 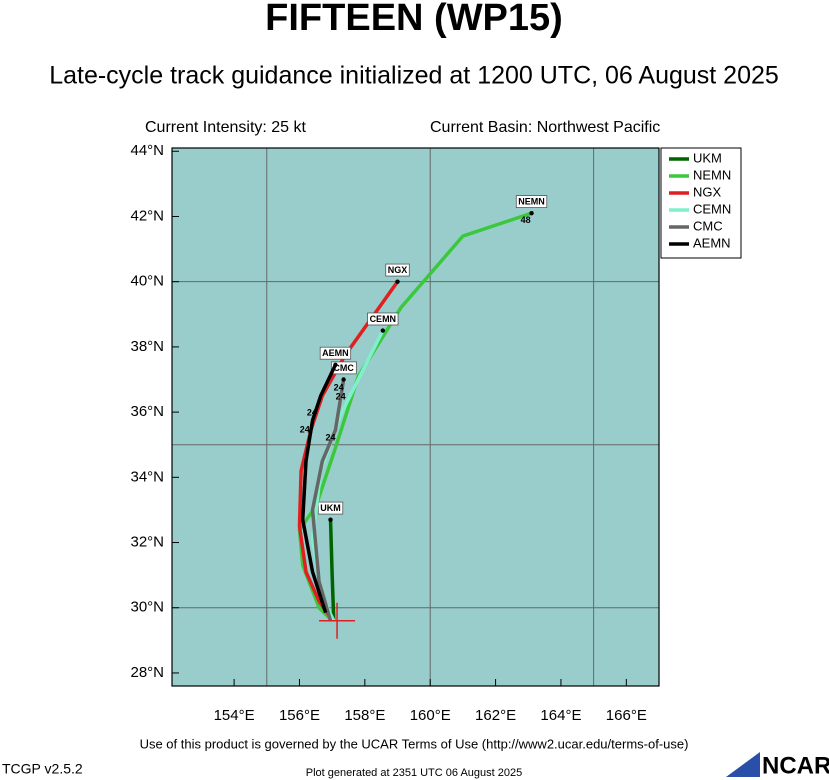 What do you see at coordinates (495, 715) in the screenshot?
I see `x-tick-label: 162°E` at bounding box center [495, 715].